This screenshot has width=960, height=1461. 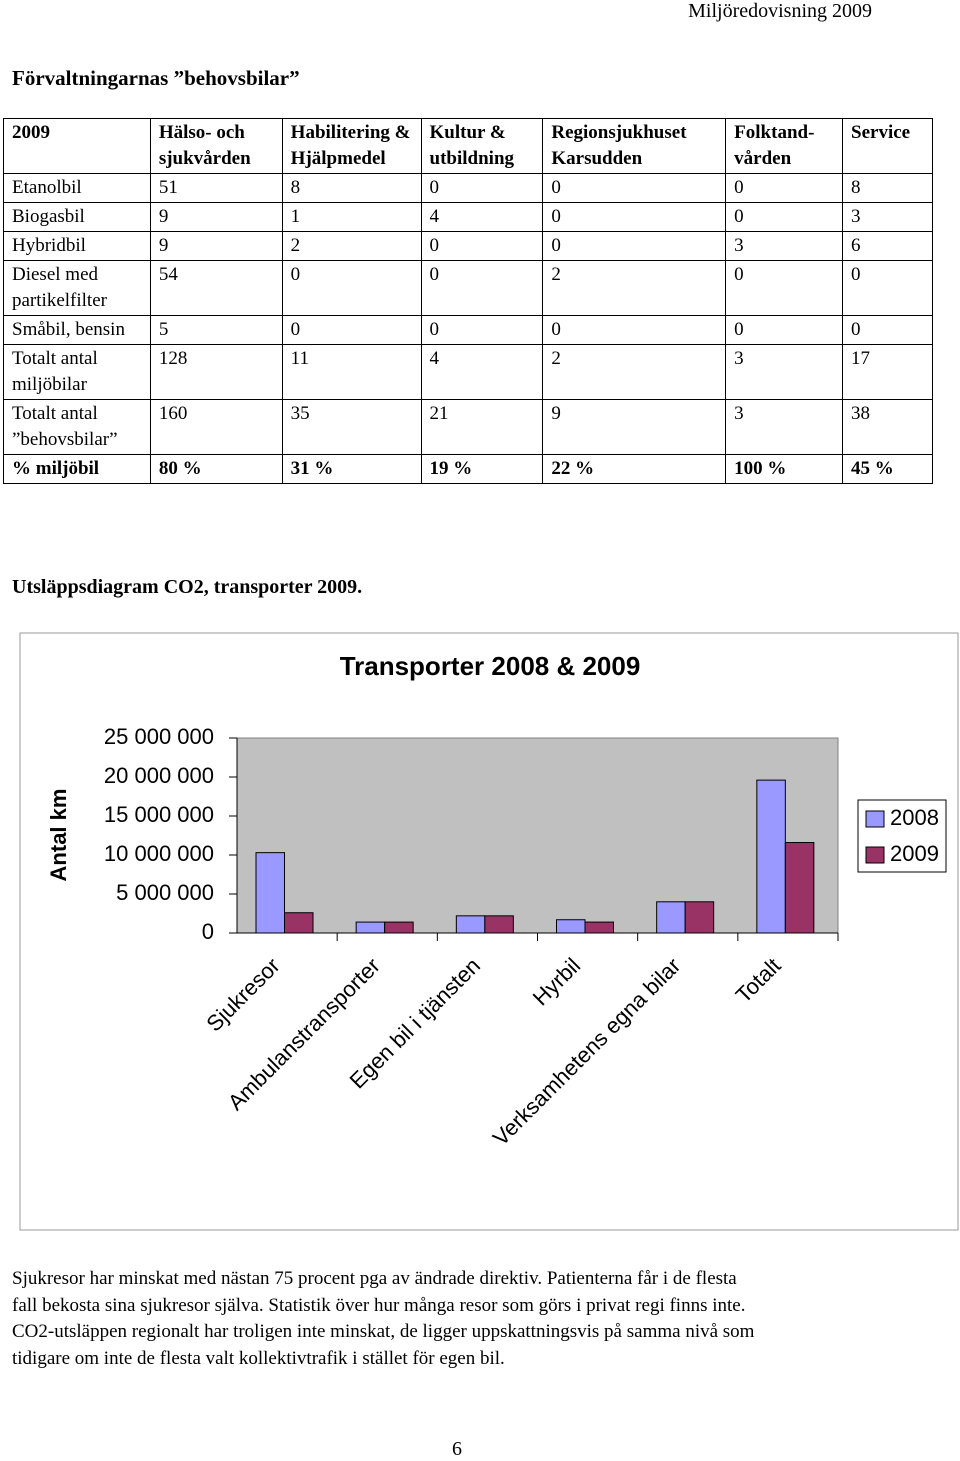 I want to click on table-cell: % miljöbil, so click(x=77, y=469).